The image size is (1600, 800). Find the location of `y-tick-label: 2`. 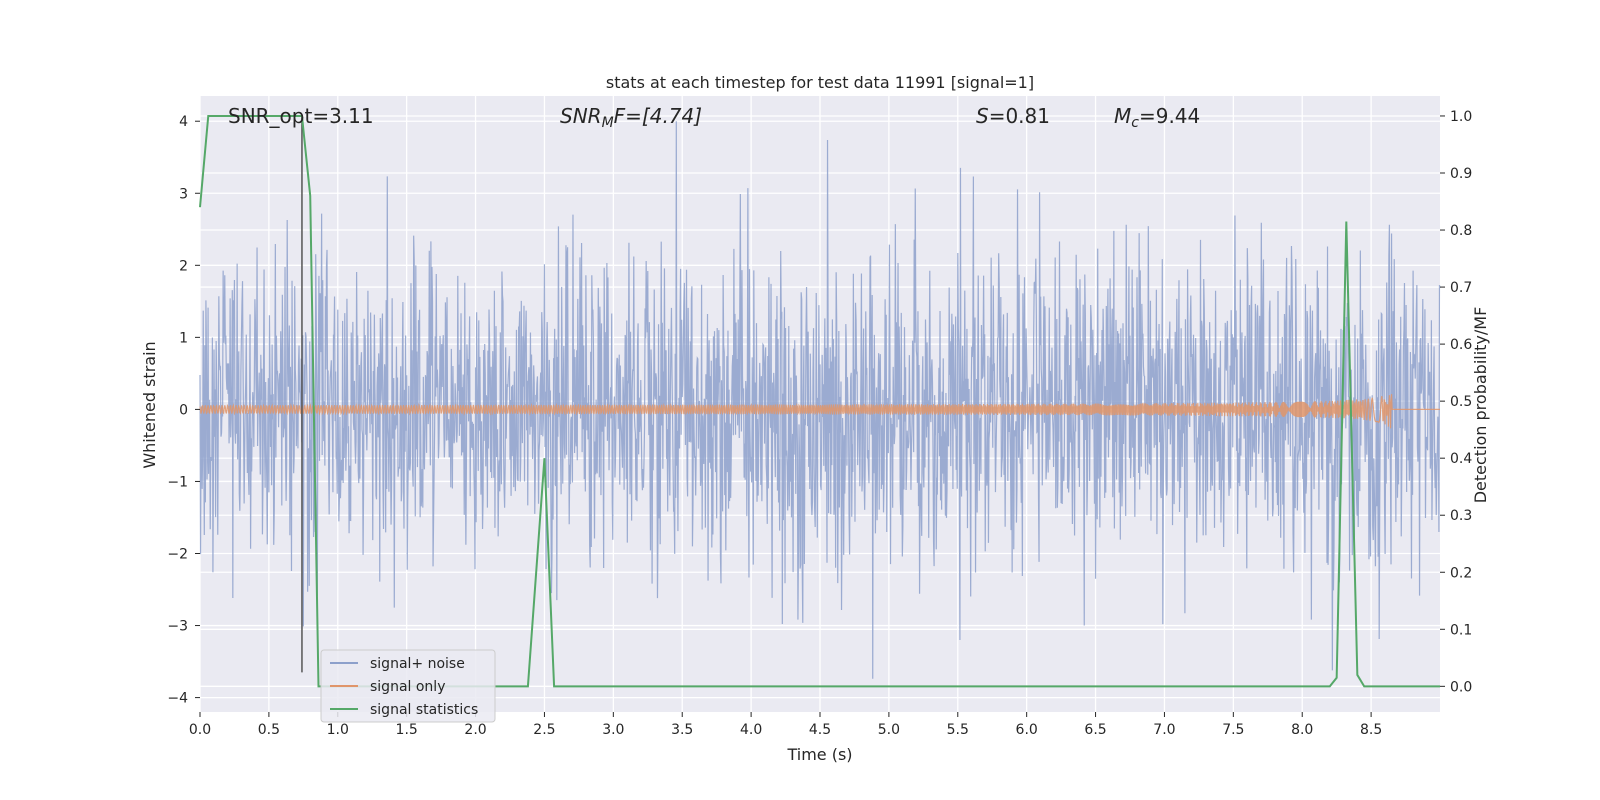

y-tick-label: 2 is located at coordinates (183, 266).